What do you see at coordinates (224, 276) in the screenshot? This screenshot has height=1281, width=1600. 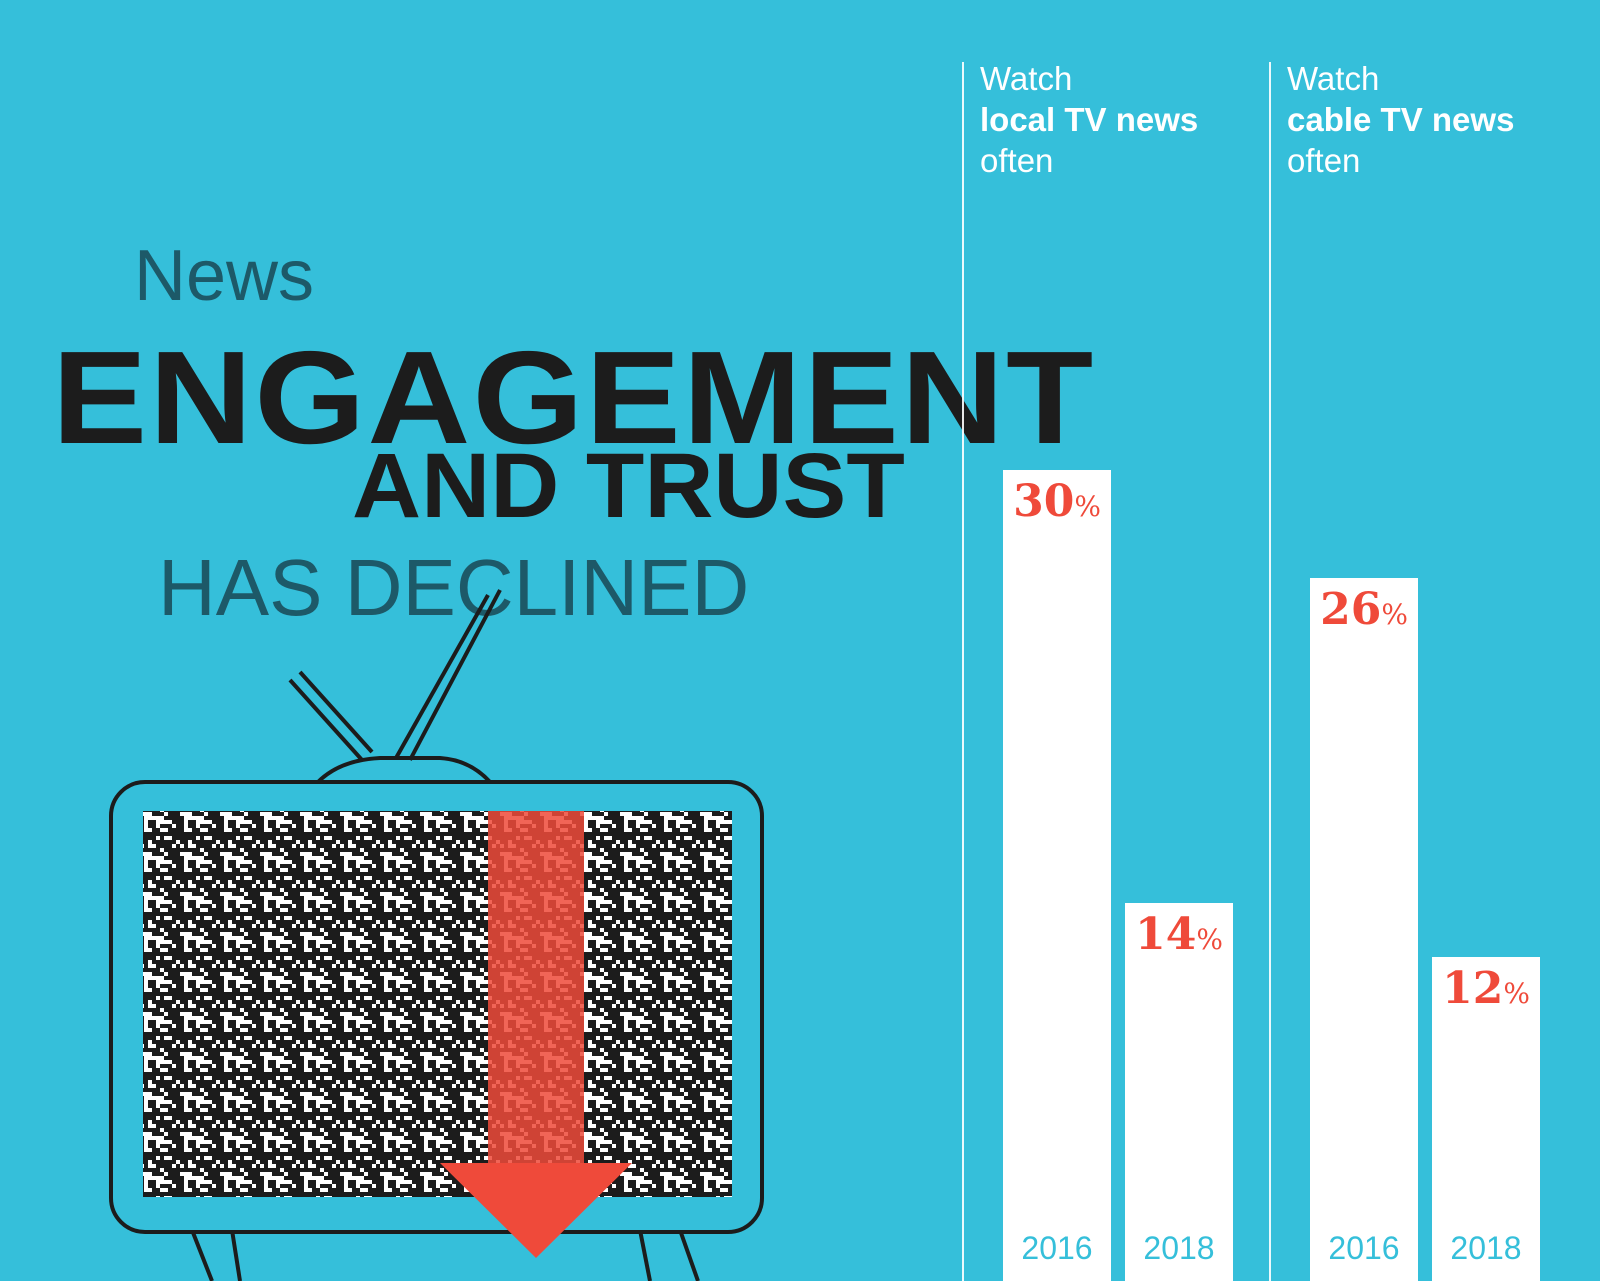 I see `title-news: News` at bounding box center [224, 276].